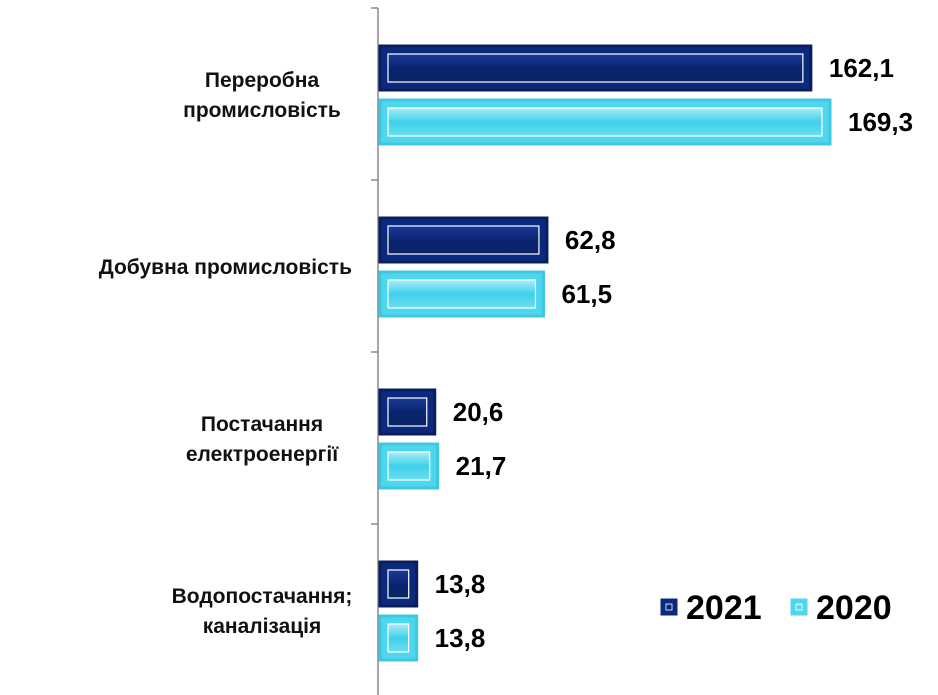 Image resolution: width=938 pixels, height=695 pixels. I want to click on category-label-line: Переробна, so click(262, 80).